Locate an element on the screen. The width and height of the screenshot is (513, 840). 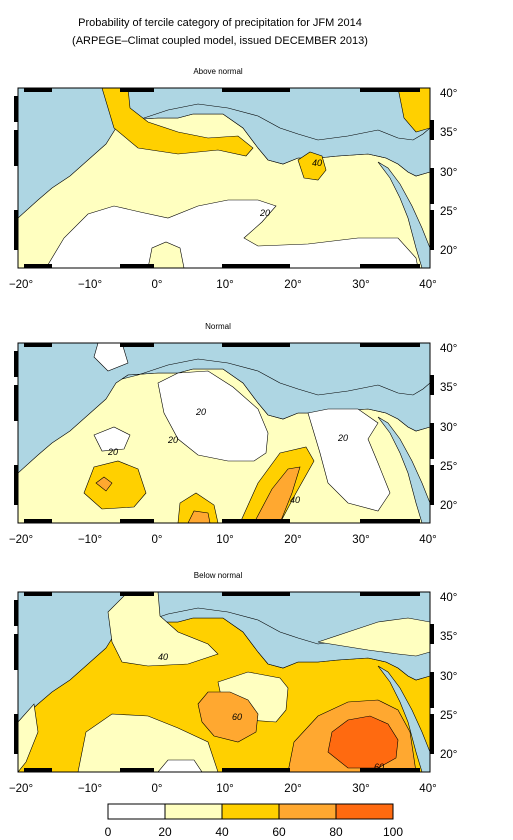
colorbar-label: 60 is located at coordinates (279, 832).